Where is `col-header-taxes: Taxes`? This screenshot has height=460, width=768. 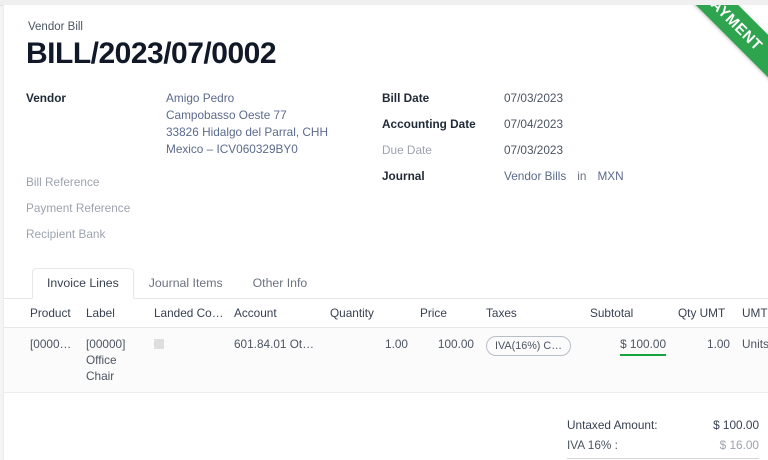
col-header-taxes: Taxes is located at coordinates (532, 313).